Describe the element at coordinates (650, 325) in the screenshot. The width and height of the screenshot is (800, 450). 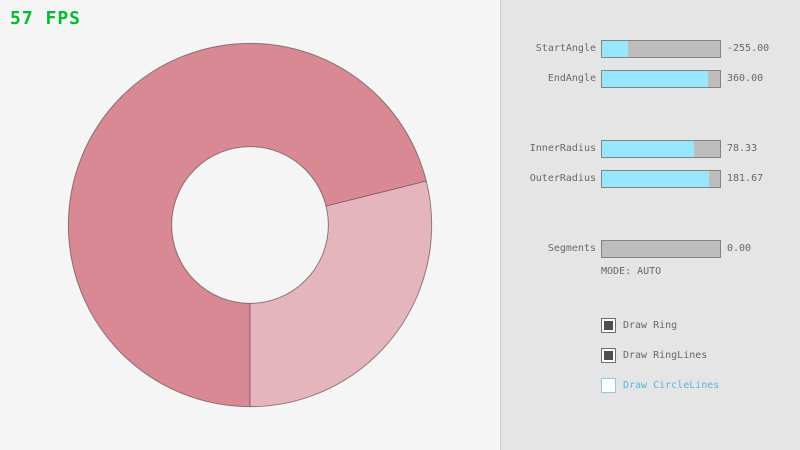
I see `checkbox-label: Draw Ring` at that location.